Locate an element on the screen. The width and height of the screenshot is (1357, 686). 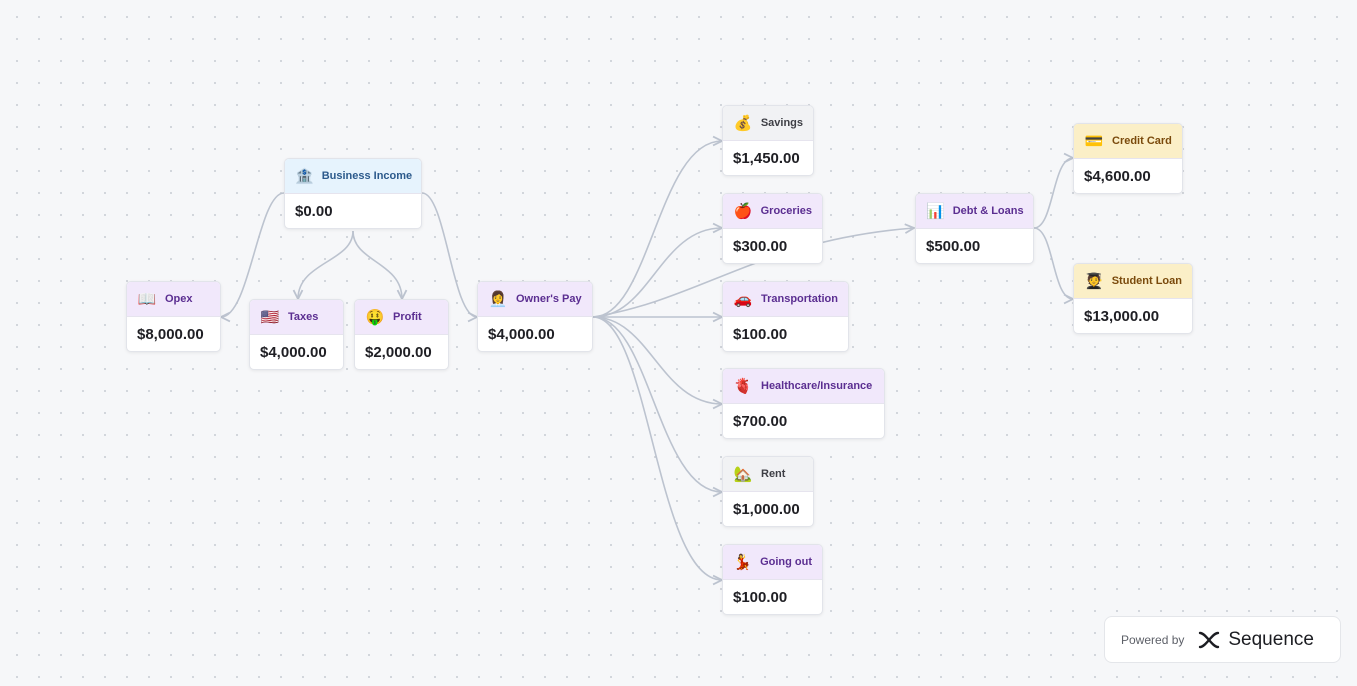
node-value: $2,000.00 is located at coordinates (398, 352).